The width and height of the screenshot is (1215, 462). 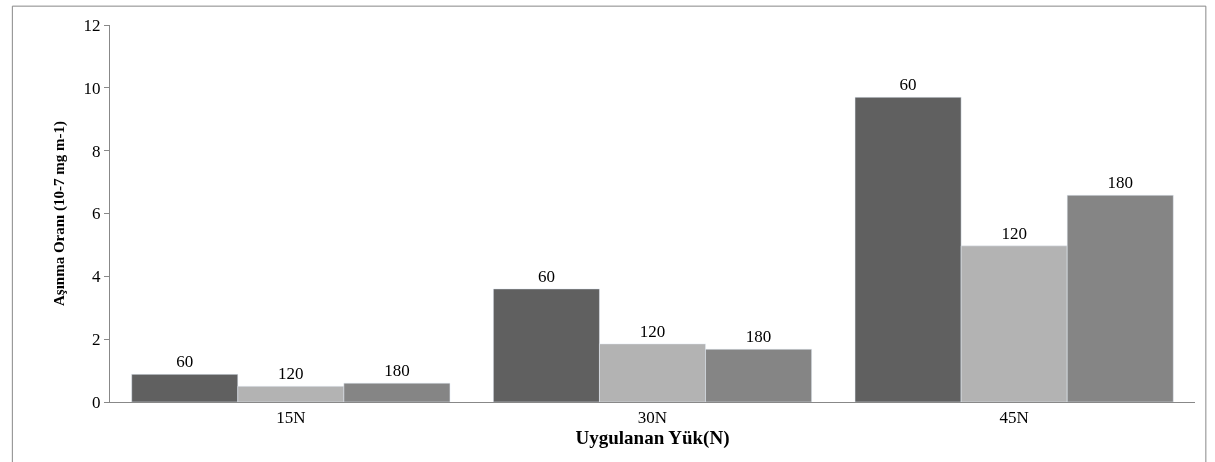 I want to click on y-tick-label: 12, so click(x=92, y=25).